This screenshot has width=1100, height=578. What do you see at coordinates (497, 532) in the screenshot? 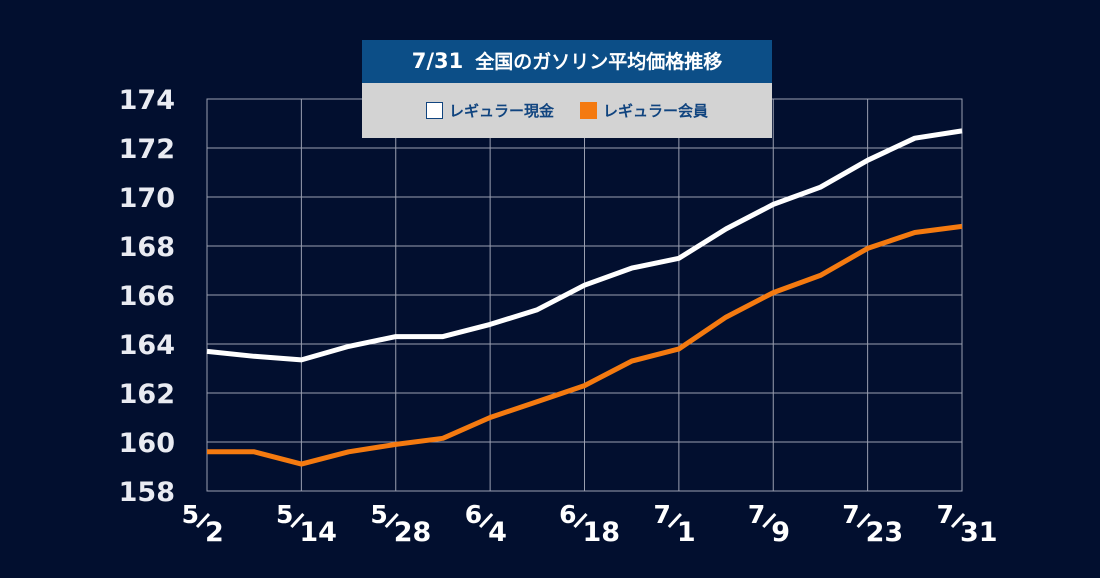
I see `x-tick-denominator: 4` at bounding box center [497, 532].